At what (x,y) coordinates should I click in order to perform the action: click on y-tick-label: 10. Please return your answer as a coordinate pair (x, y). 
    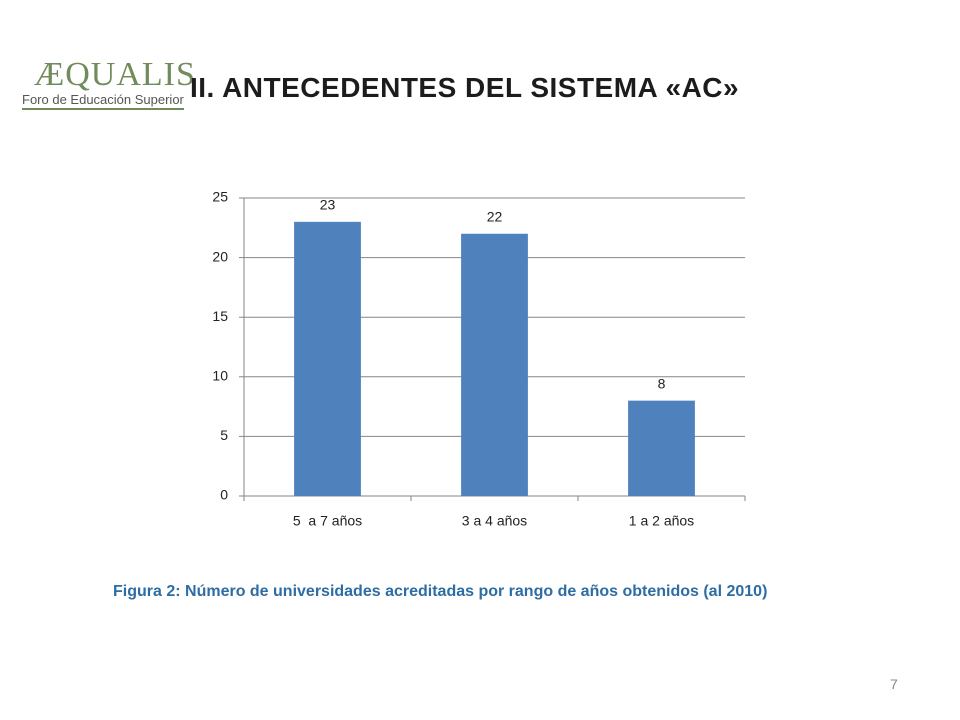
    Looking at the image, I should click on (220, 376).